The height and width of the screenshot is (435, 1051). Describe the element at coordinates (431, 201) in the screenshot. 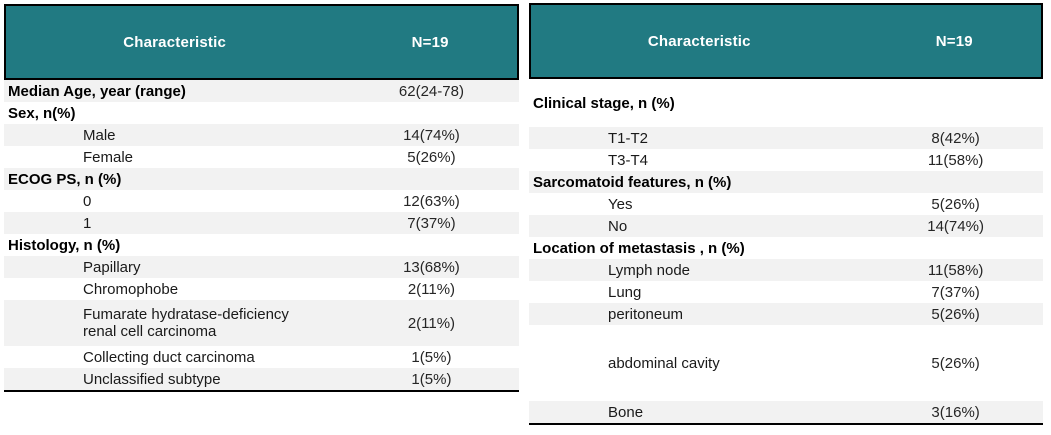

I see `row-value: 12(63%)` at that location.